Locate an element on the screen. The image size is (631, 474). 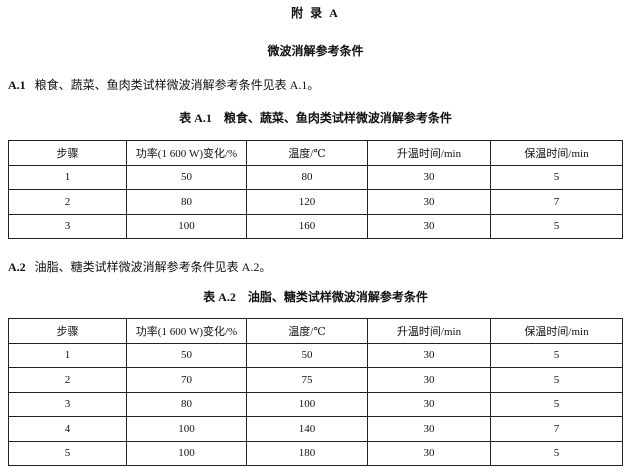
table-row: 3 100 160 30 5 is located at coordinates (315, 226).